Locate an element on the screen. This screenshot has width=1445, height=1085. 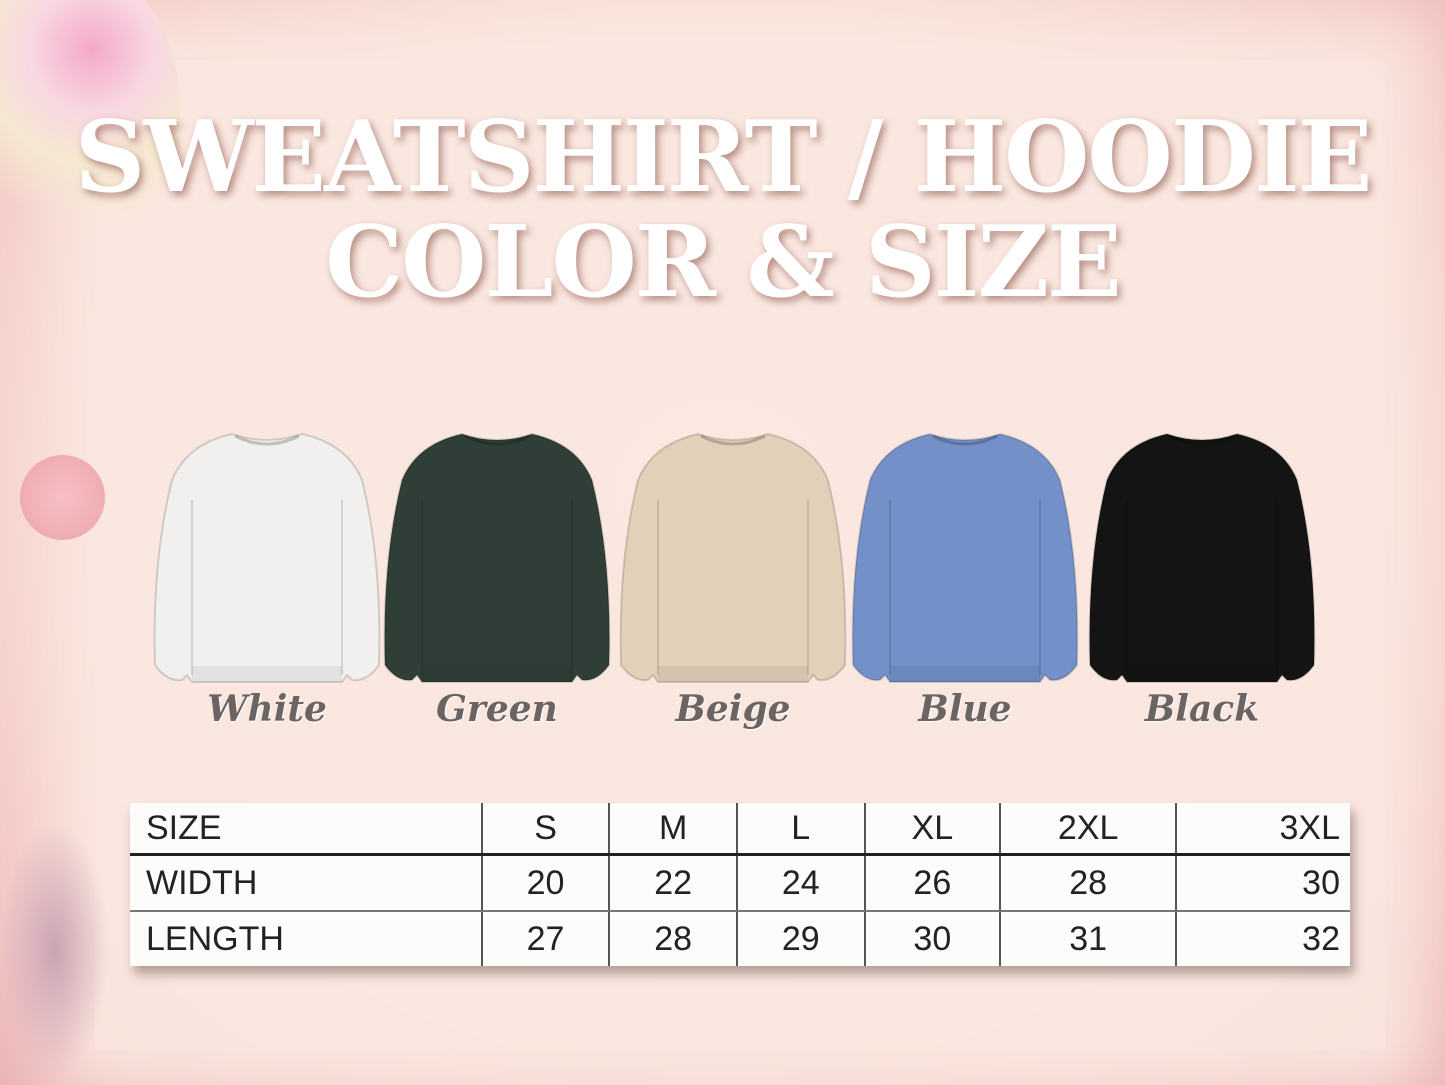
sweatshirt-white is located at coordinates (267, 560).